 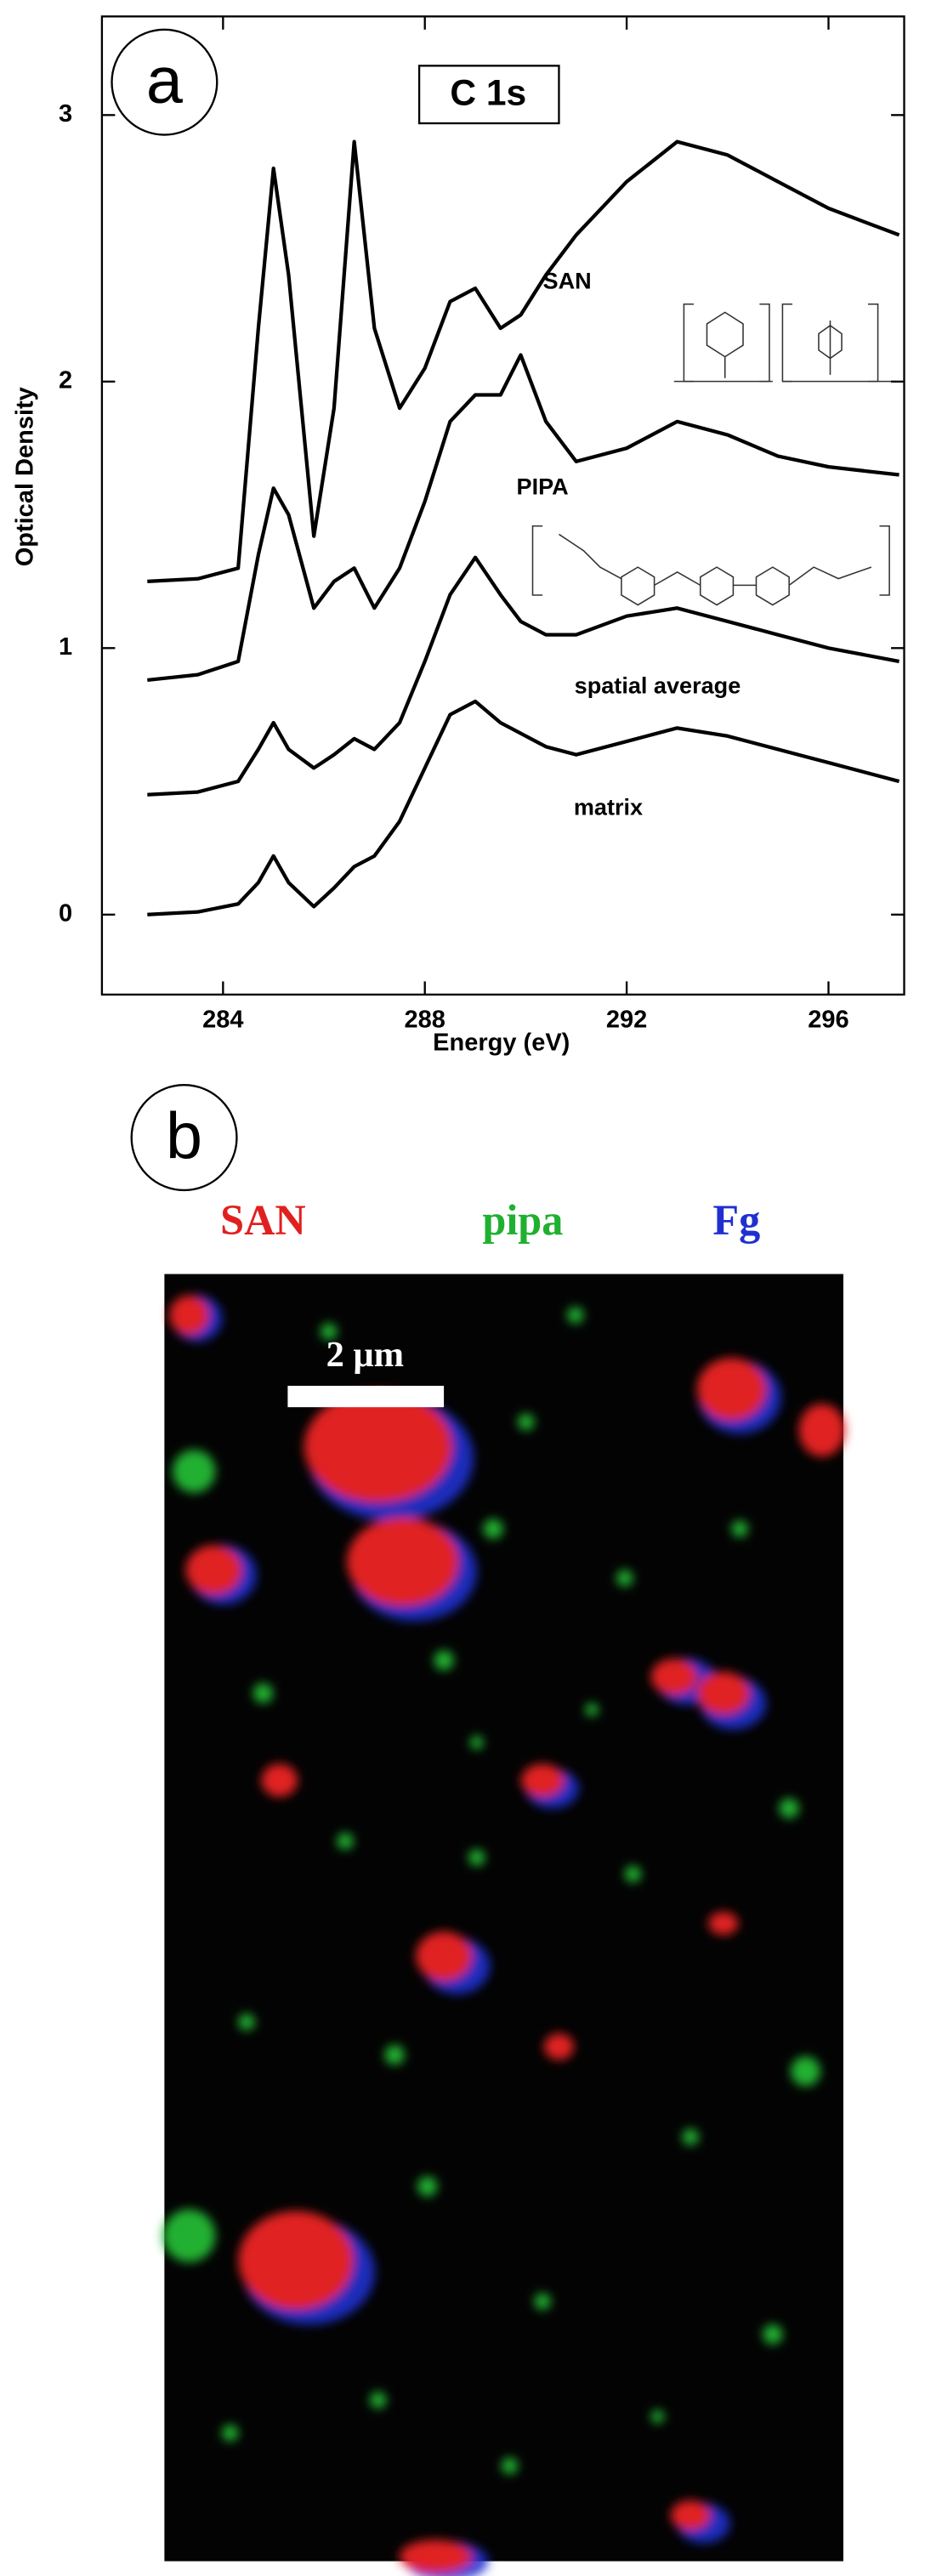 What do you see at coordinates (263, 1220) in the screenshot?
I see `channel-label: SAN` at bounding box center [263, 1220].